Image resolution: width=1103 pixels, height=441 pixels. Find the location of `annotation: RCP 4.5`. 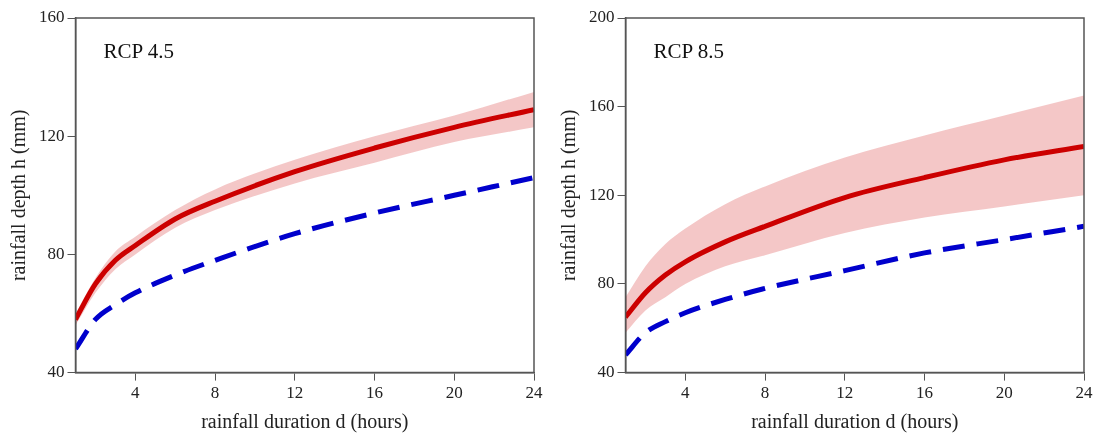

annotation: RCP 4.5 is located at coordinates (138, 51).